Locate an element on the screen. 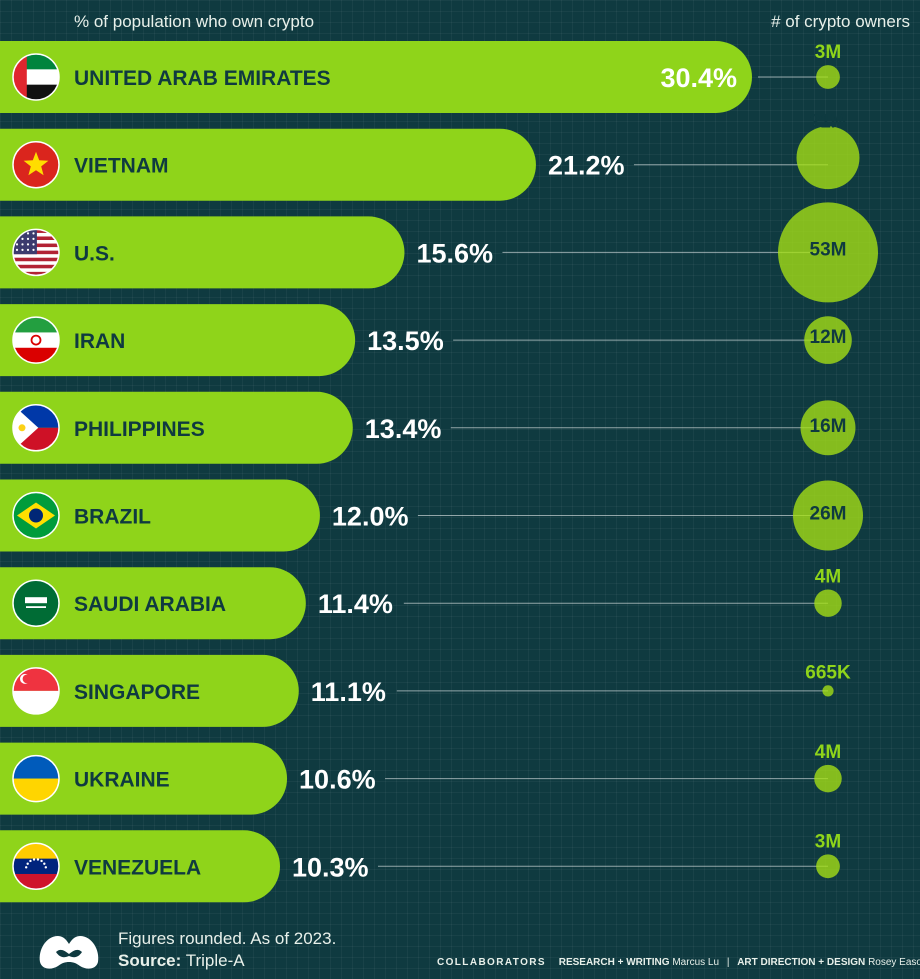 The image size is (920, 979). owners-label: 53M is located at coordinates (828, 249).